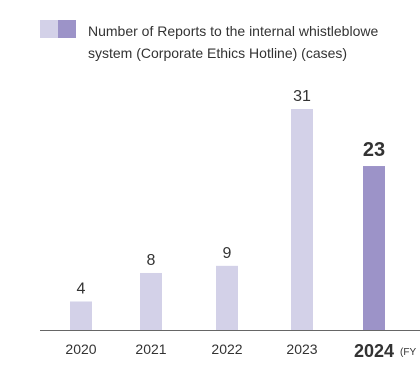 The width and height of the screenshot is (420, 385). I want to click on bar-2020, so click(81, 315).